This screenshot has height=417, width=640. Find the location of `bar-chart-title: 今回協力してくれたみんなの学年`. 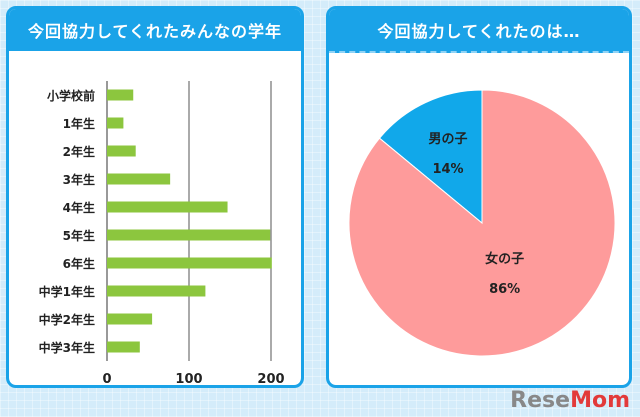

bar-chart-title: 今回協力してくれたみんなの学年 is located at coordinates (155, 30).